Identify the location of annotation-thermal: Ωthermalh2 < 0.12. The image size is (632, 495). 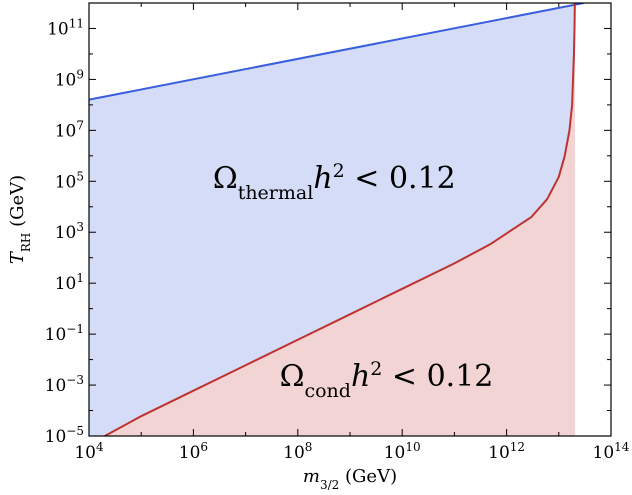
(334, 182).